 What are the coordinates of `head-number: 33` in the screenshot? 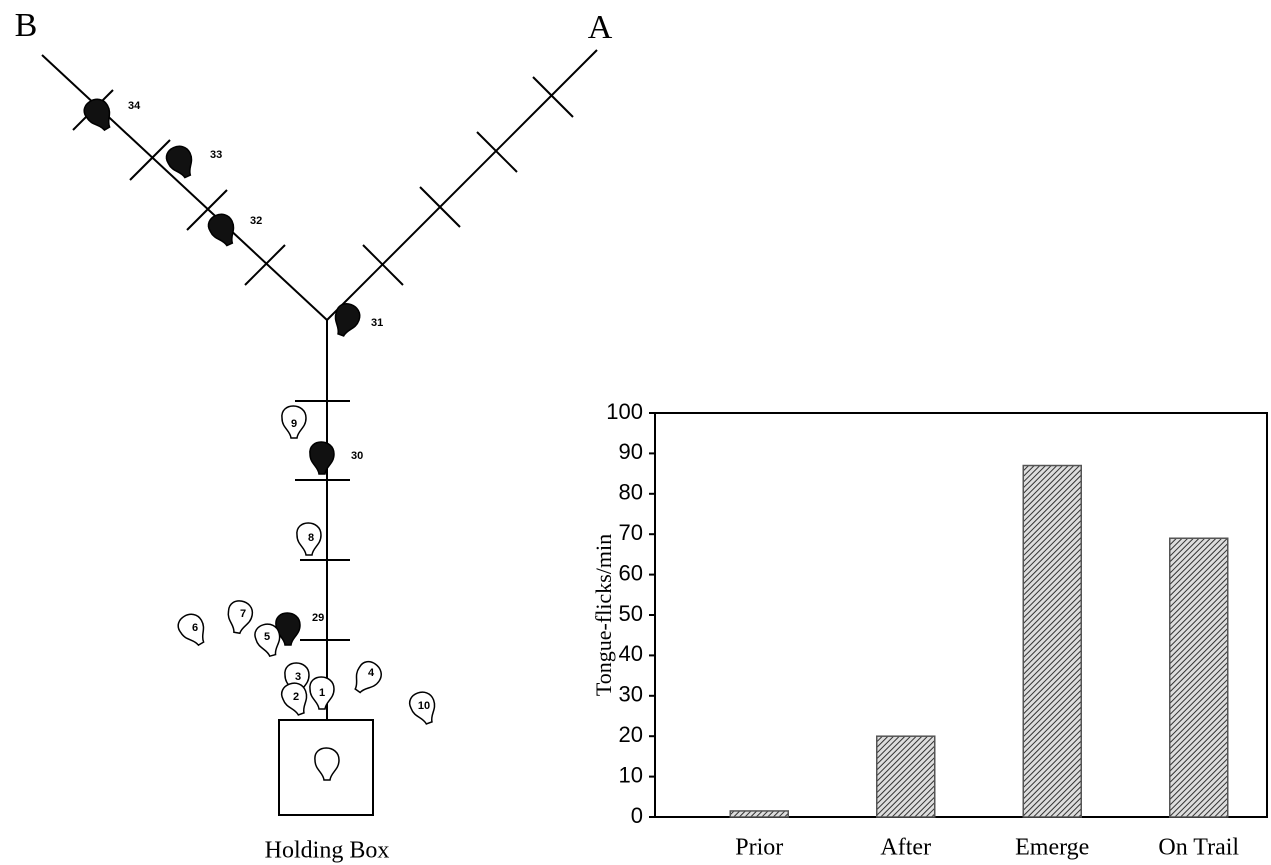 It's located at (216, 155).